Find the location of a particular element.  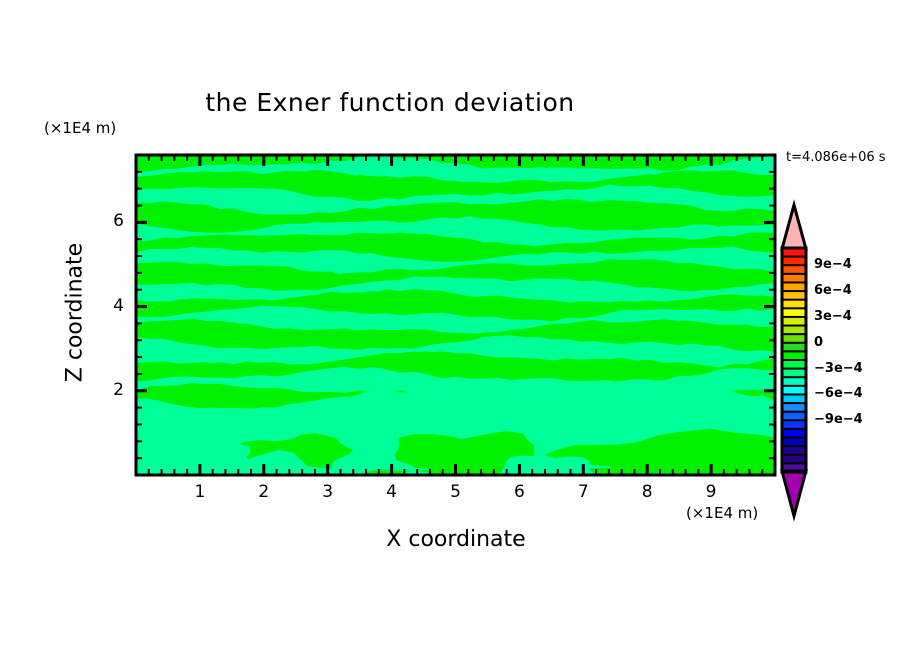

x-tick-label: 2 is located at coordinates (264, 492).